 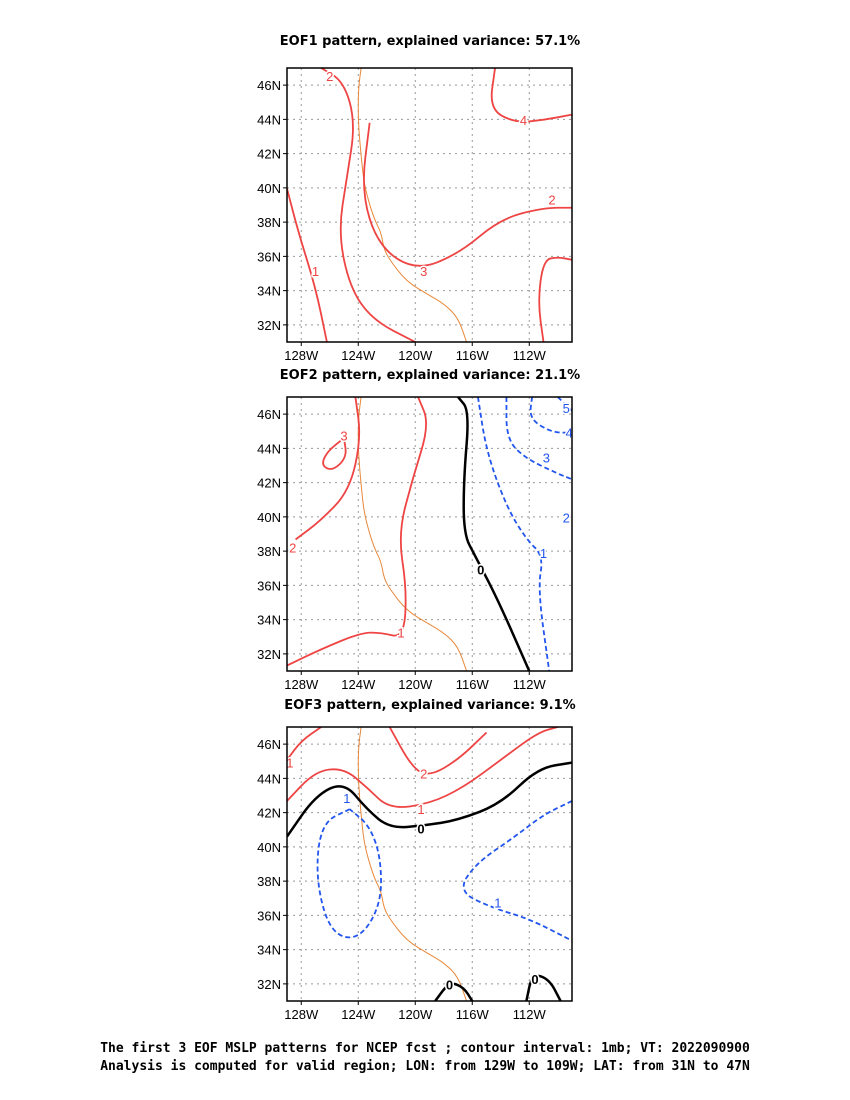 I want to click on eof2-title: EOF2 pattern, explained variance: 21.1%, so click(x=430, y=375).